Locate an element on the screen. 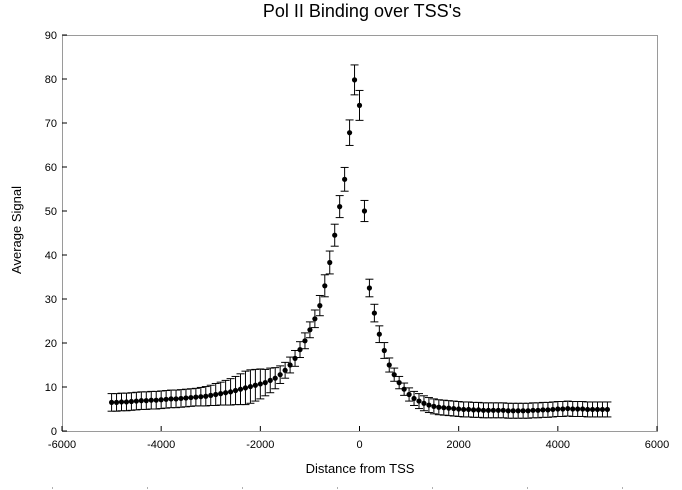  y-tick-label: 80 is located at coordinates (51, 80).